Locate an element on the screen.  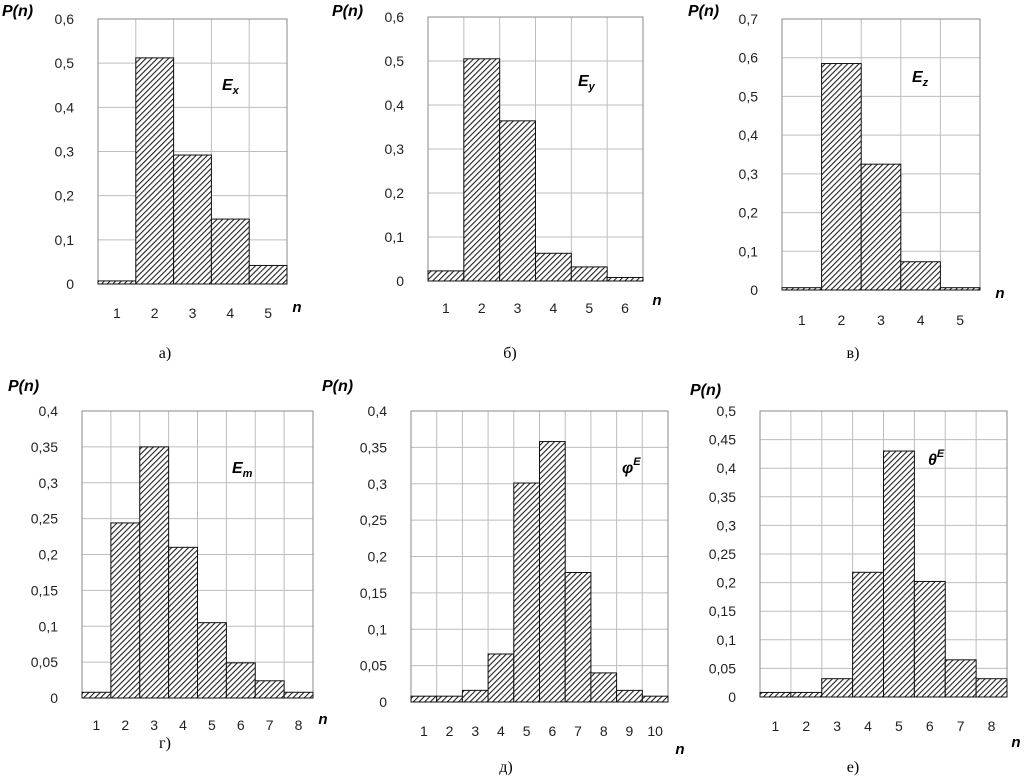
y-tick-label: 0,45 is located at coordinates (722, 440).